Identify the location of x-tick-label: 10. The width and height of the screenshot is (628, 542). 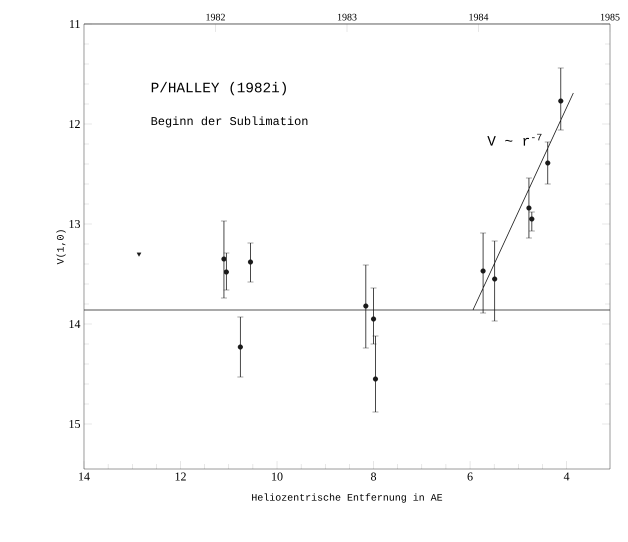
(277, 476).